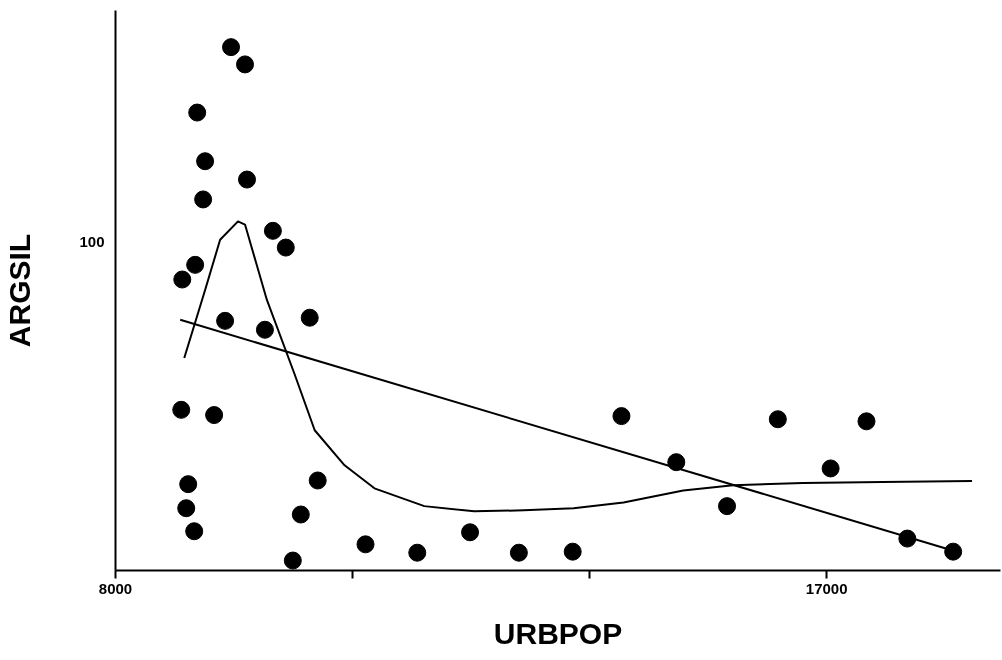  I want to click on x-axis-title: URBPOP, so click(558, 633).